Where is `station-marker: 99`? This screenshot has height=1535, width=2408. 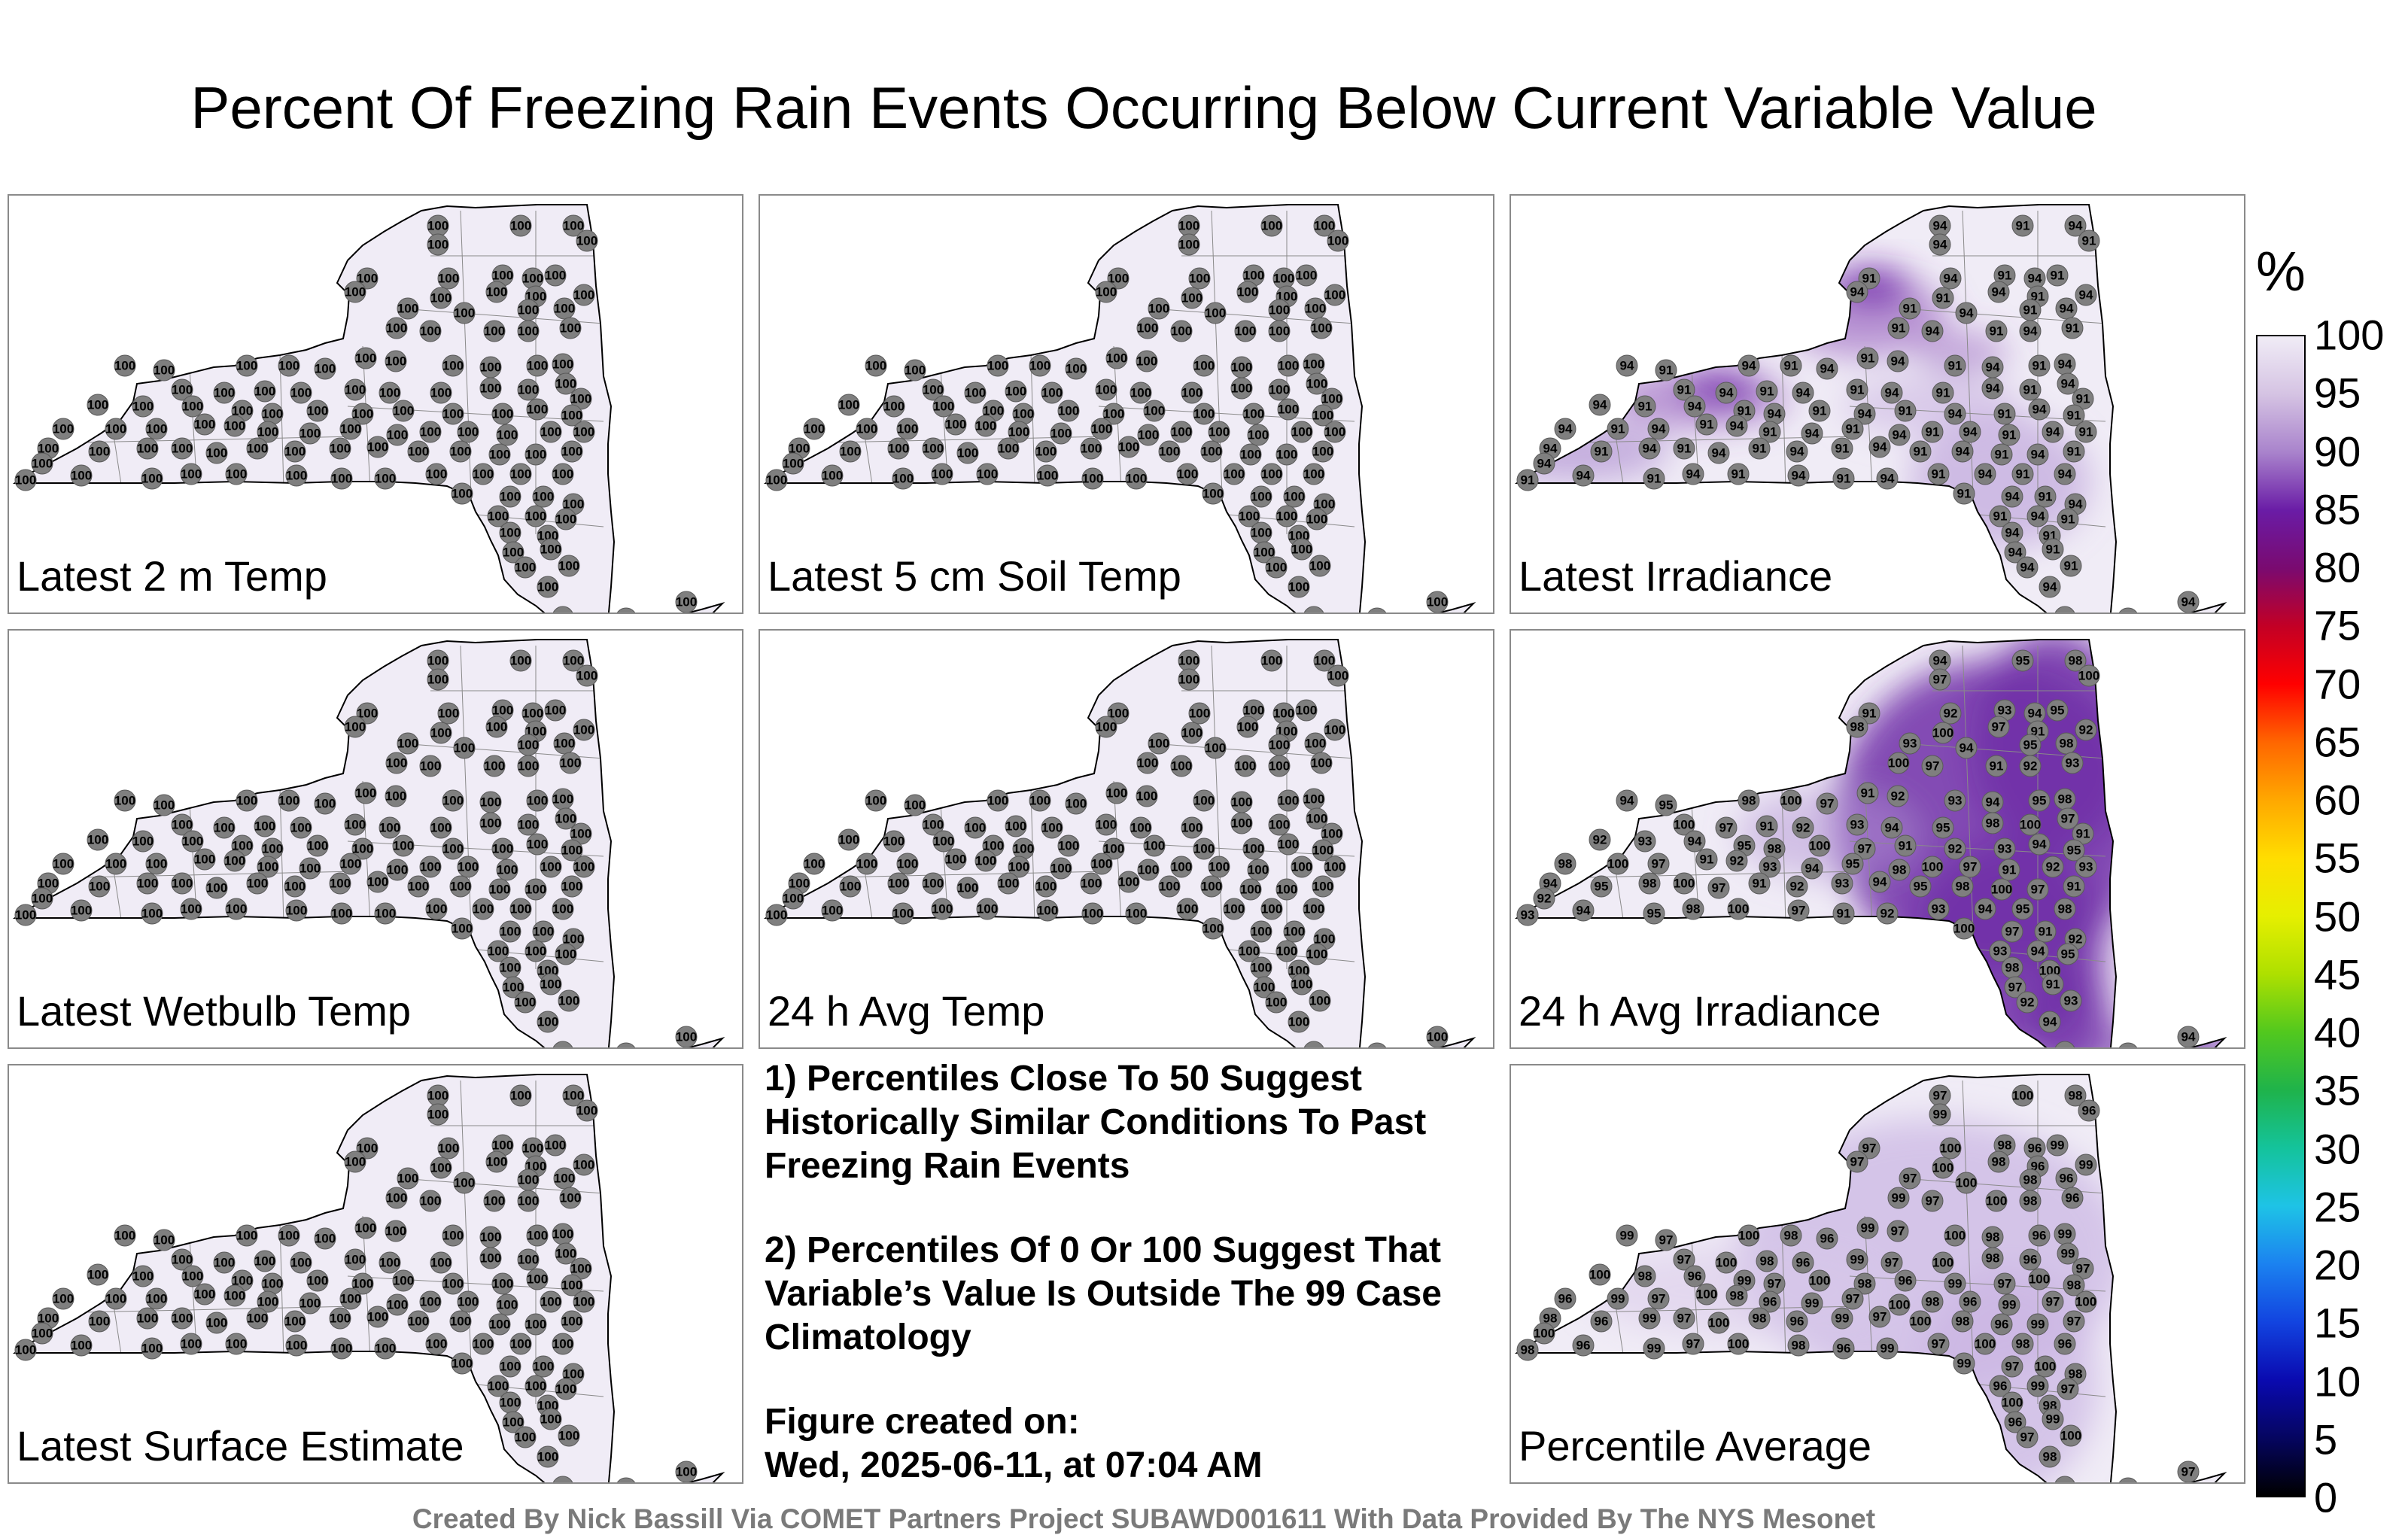
station-marker: 99 is located at coordinates (2053, 1419).